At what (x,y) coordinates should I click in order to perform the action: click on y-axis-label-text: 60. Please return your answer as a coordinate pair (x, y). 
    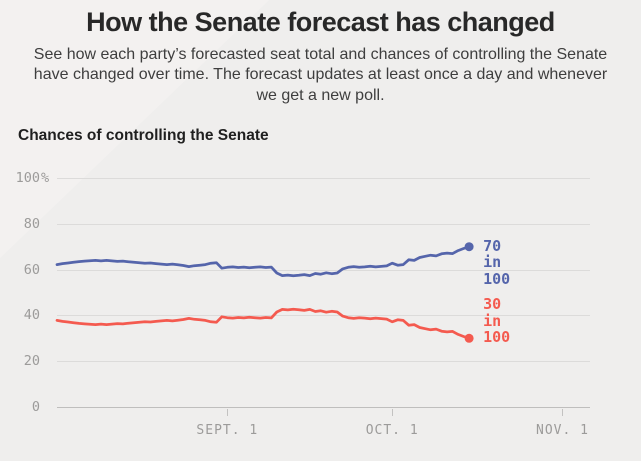
    Looking at the image, I should click on (31, 269).